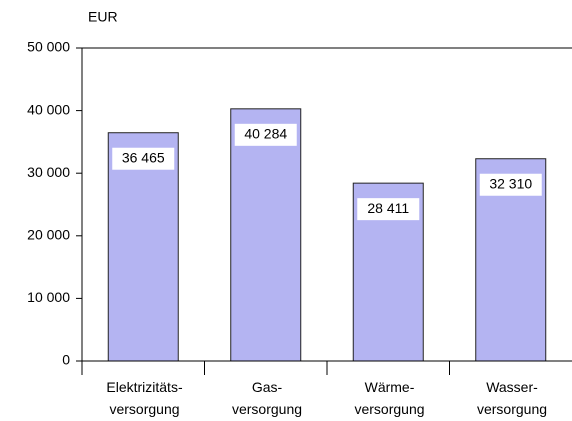 Image resolution: width=572 pixels, height=421 pixels. What do you see at coordinates (66, 360) in the screenshot?
I see `y-tick-label: 0` at bounding box center [66, 360].